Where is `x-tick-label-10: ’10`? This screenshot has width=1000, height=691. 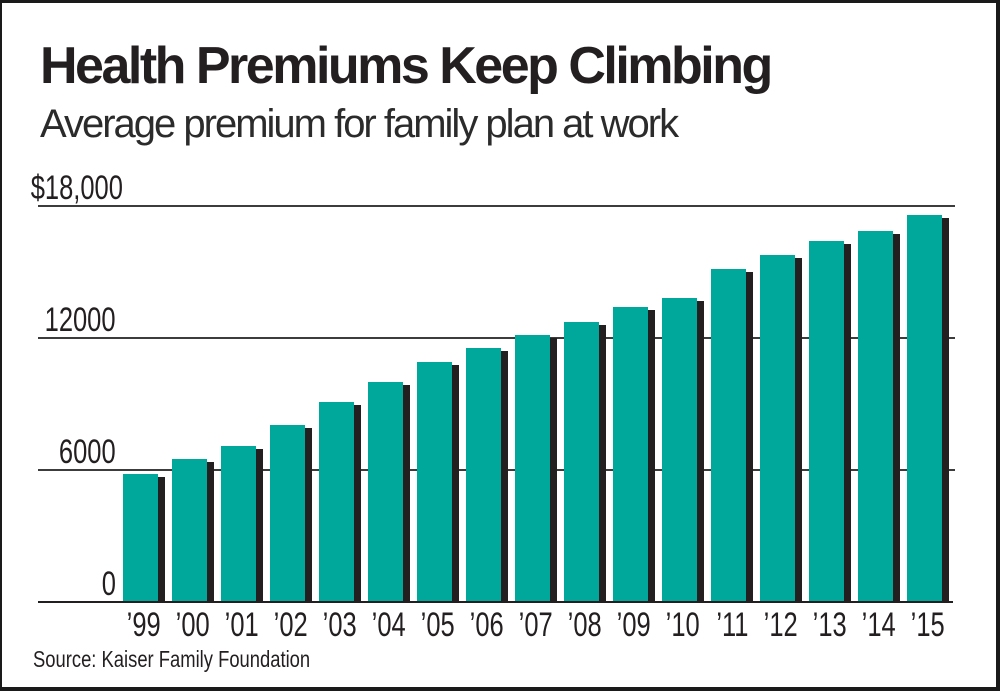 x-tick-label-10: ’10 is located at coordinates (683, 625).